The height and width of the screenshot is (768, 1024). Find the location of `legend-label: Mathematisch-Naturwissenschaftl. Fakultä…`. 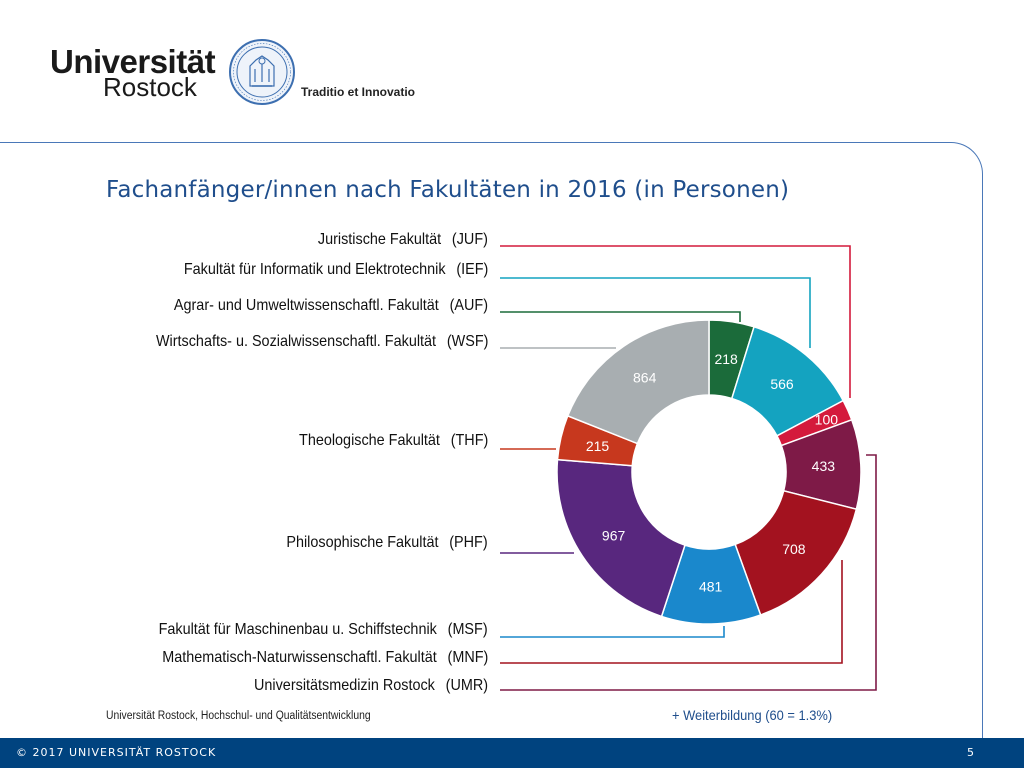

legend-label: Mathematisch-Naturwissenschaftl. Fakultä… is located at coordinates (299, 657).